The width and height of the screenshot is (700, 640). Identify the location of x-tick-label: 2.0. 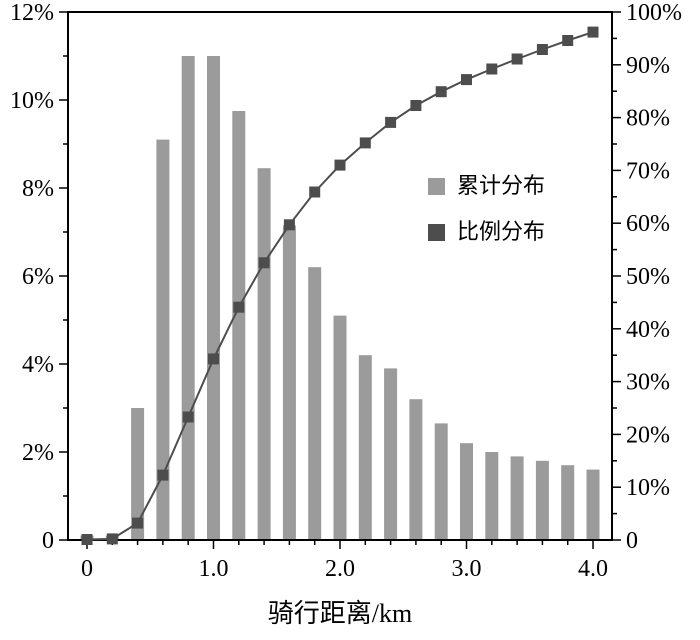
(340, 569).